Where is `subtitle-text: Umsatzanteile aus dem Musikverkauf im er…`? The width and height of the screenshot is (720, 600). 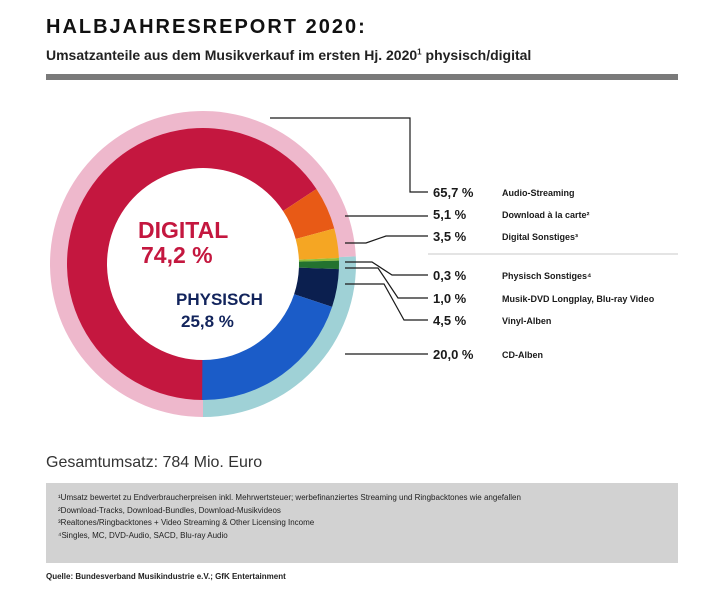
subtitle-text: Umsatzanteile aus dem Musikverkauf im er… is located at coordinates (232, 55).